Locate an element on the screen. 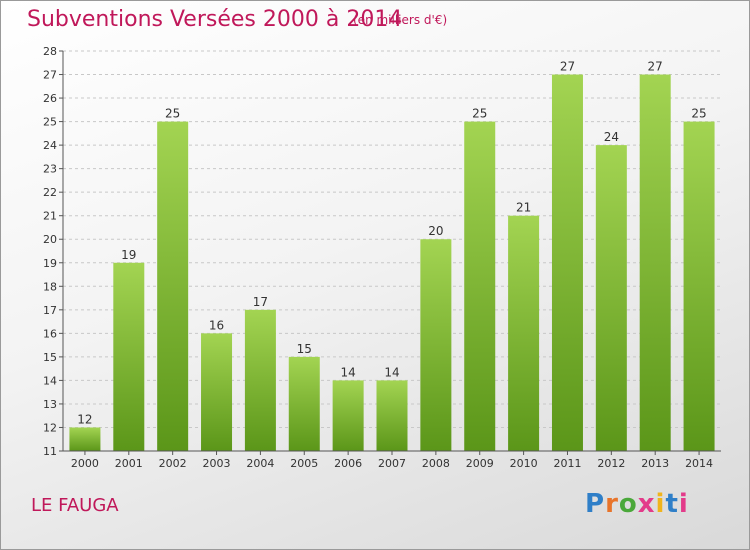  logo-letter: P is located at coordinates (595, 504).